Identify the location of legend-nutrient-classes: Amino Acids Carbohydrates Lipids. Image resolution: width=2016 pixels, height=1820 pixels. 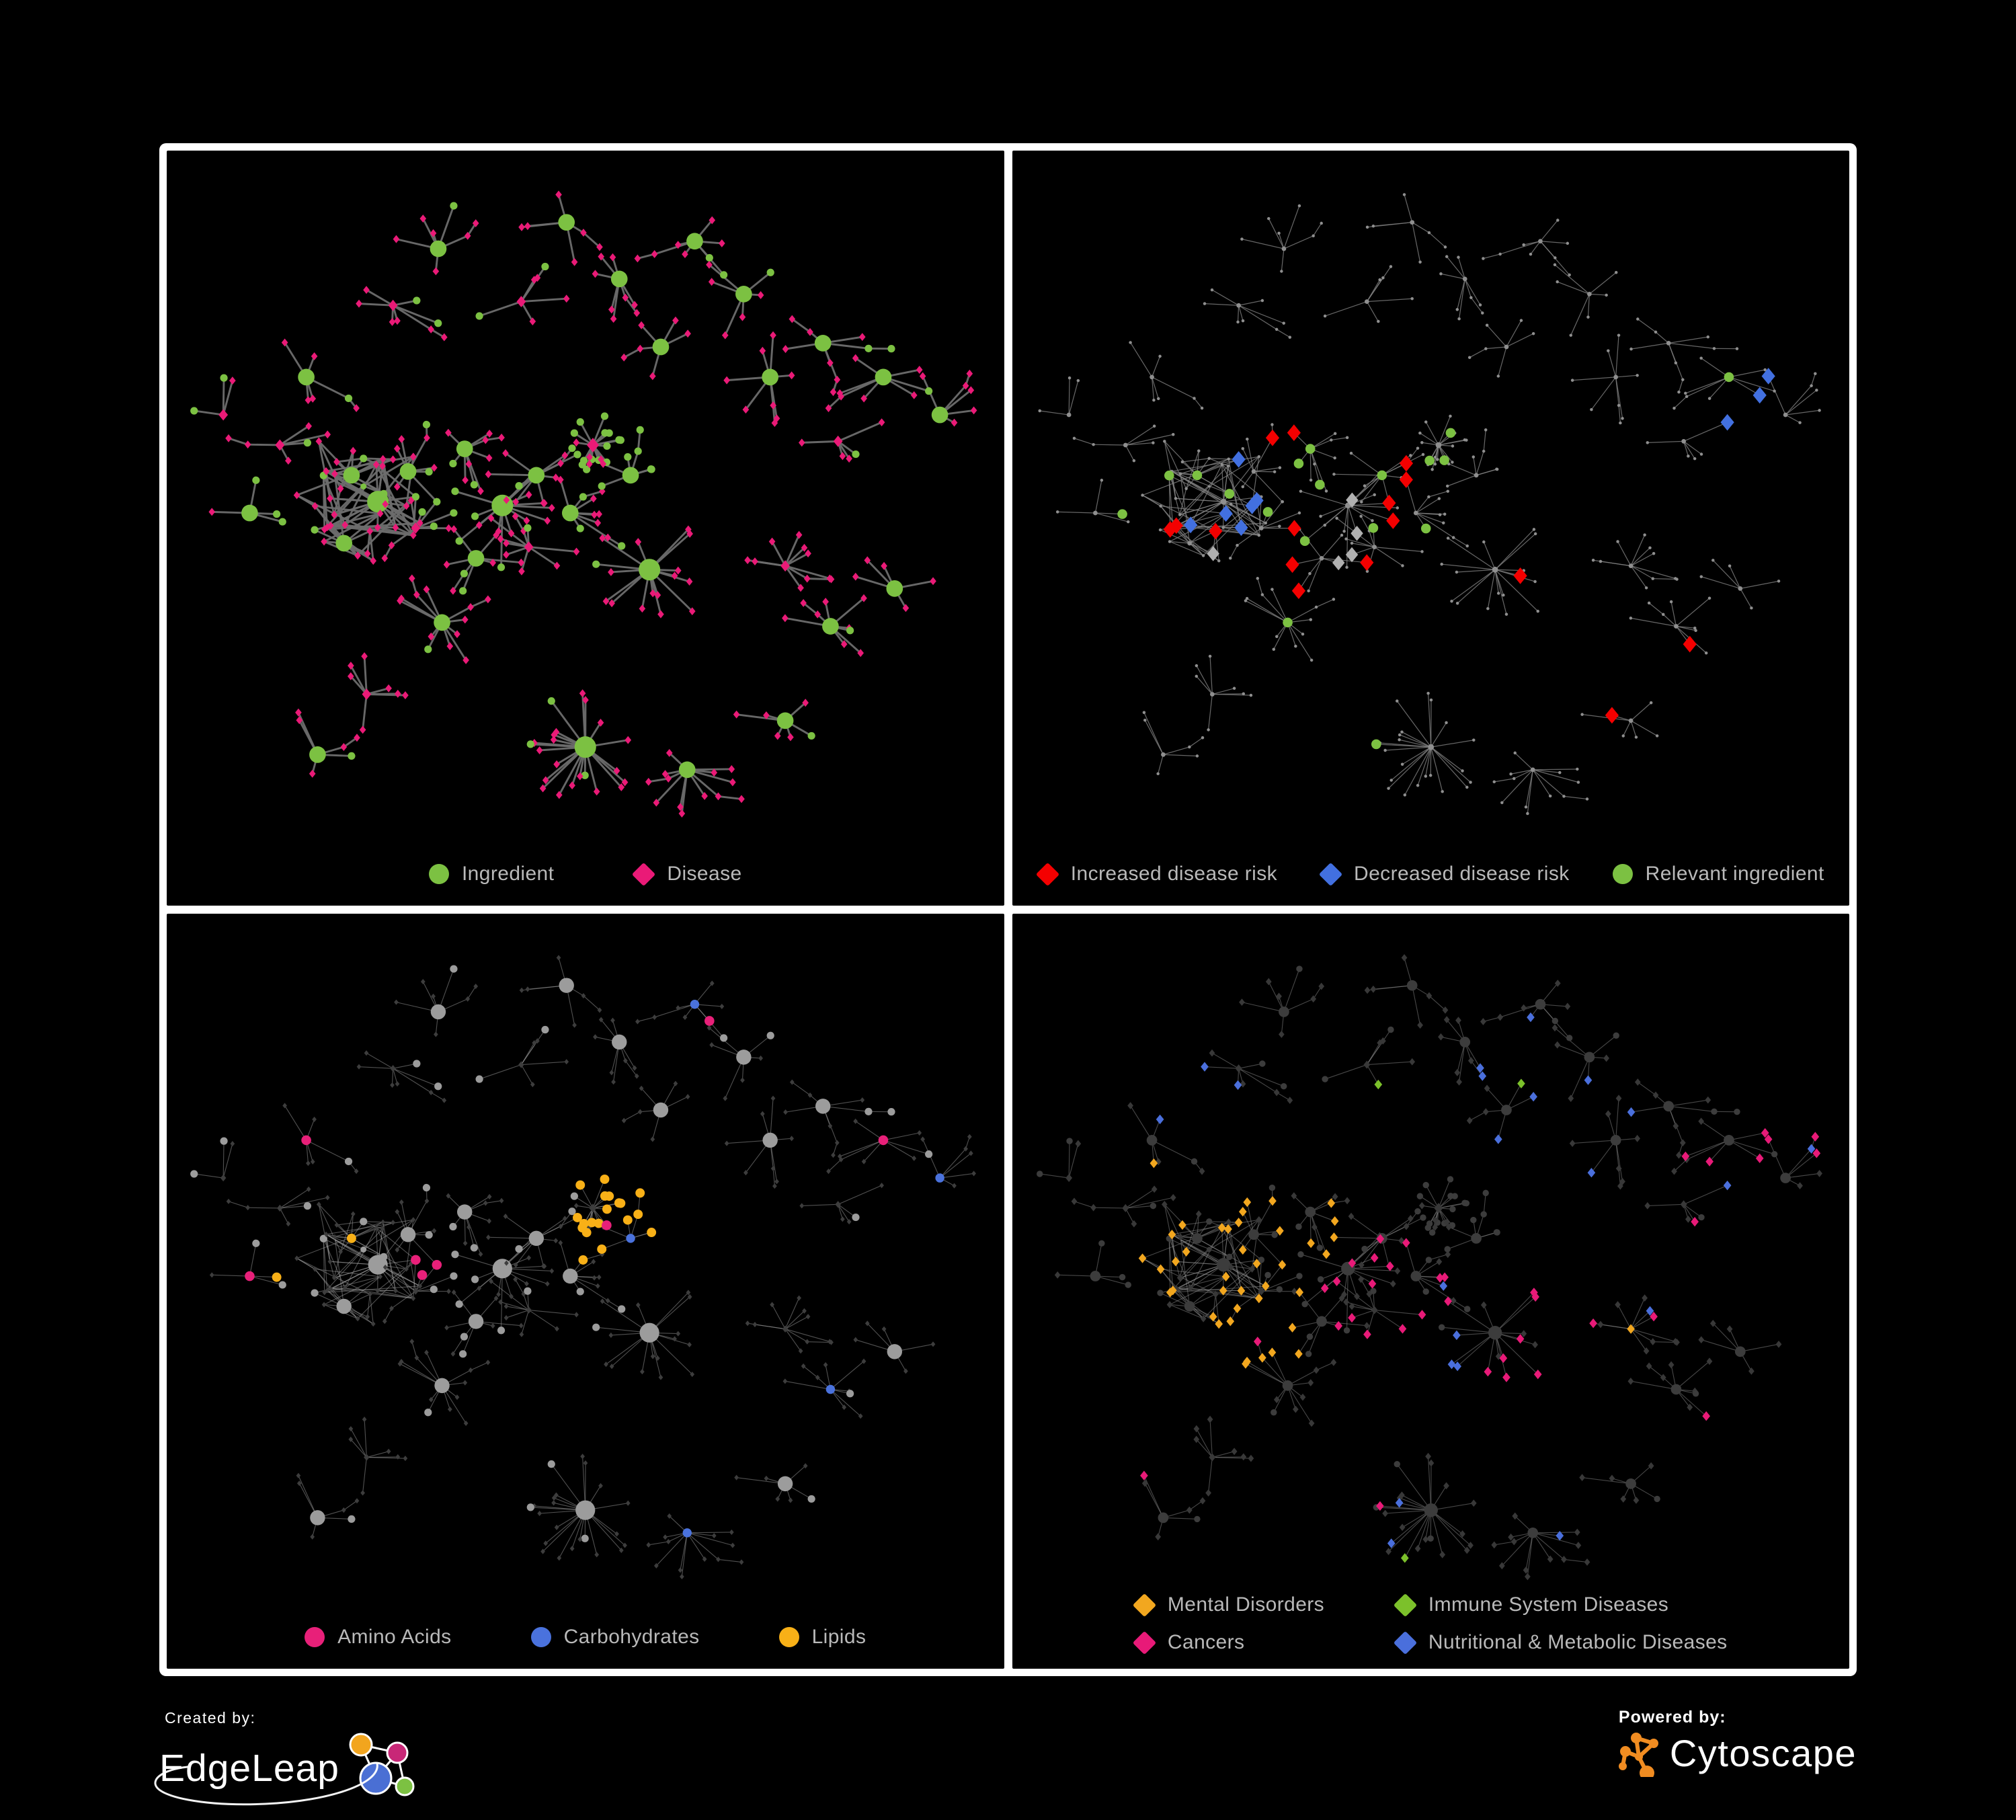
(585, 1637).